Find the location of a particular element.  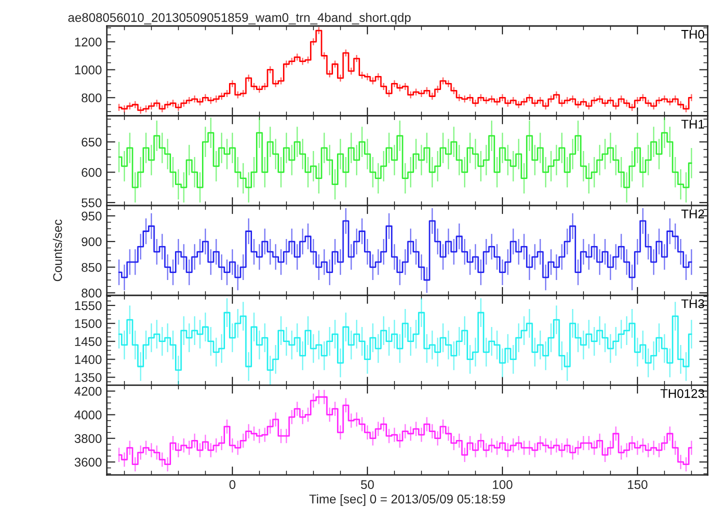

x-tick-label: 100 is located at coordinates (502, 485).